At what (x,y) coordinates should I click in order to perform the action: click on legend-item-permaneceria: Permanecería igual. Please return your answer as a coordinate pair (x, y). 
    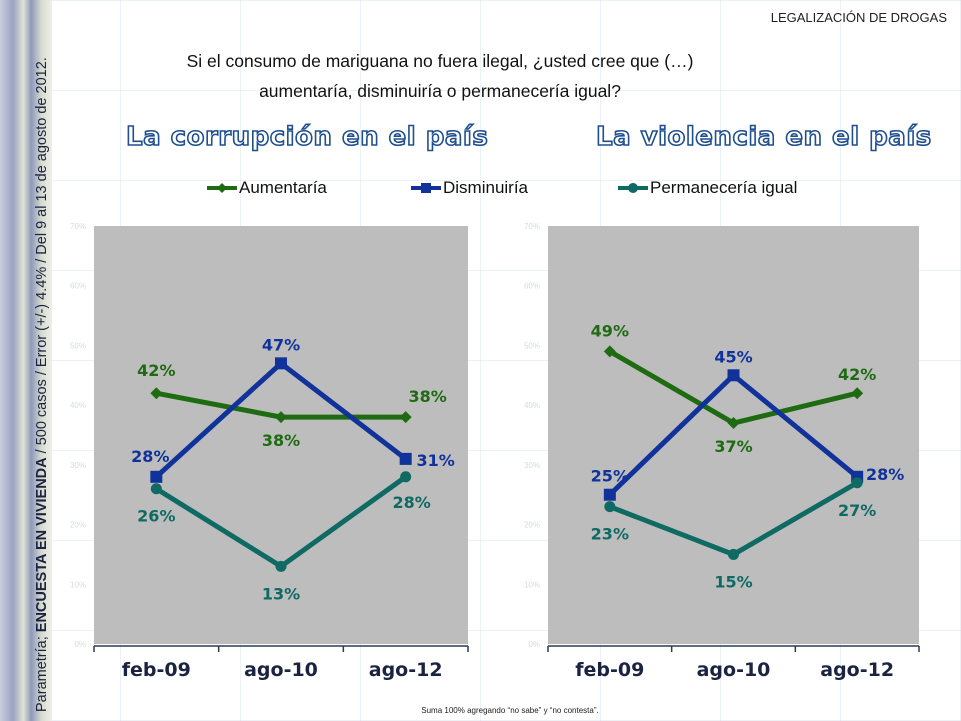
    Looking at the image, I should click on (707, 188).